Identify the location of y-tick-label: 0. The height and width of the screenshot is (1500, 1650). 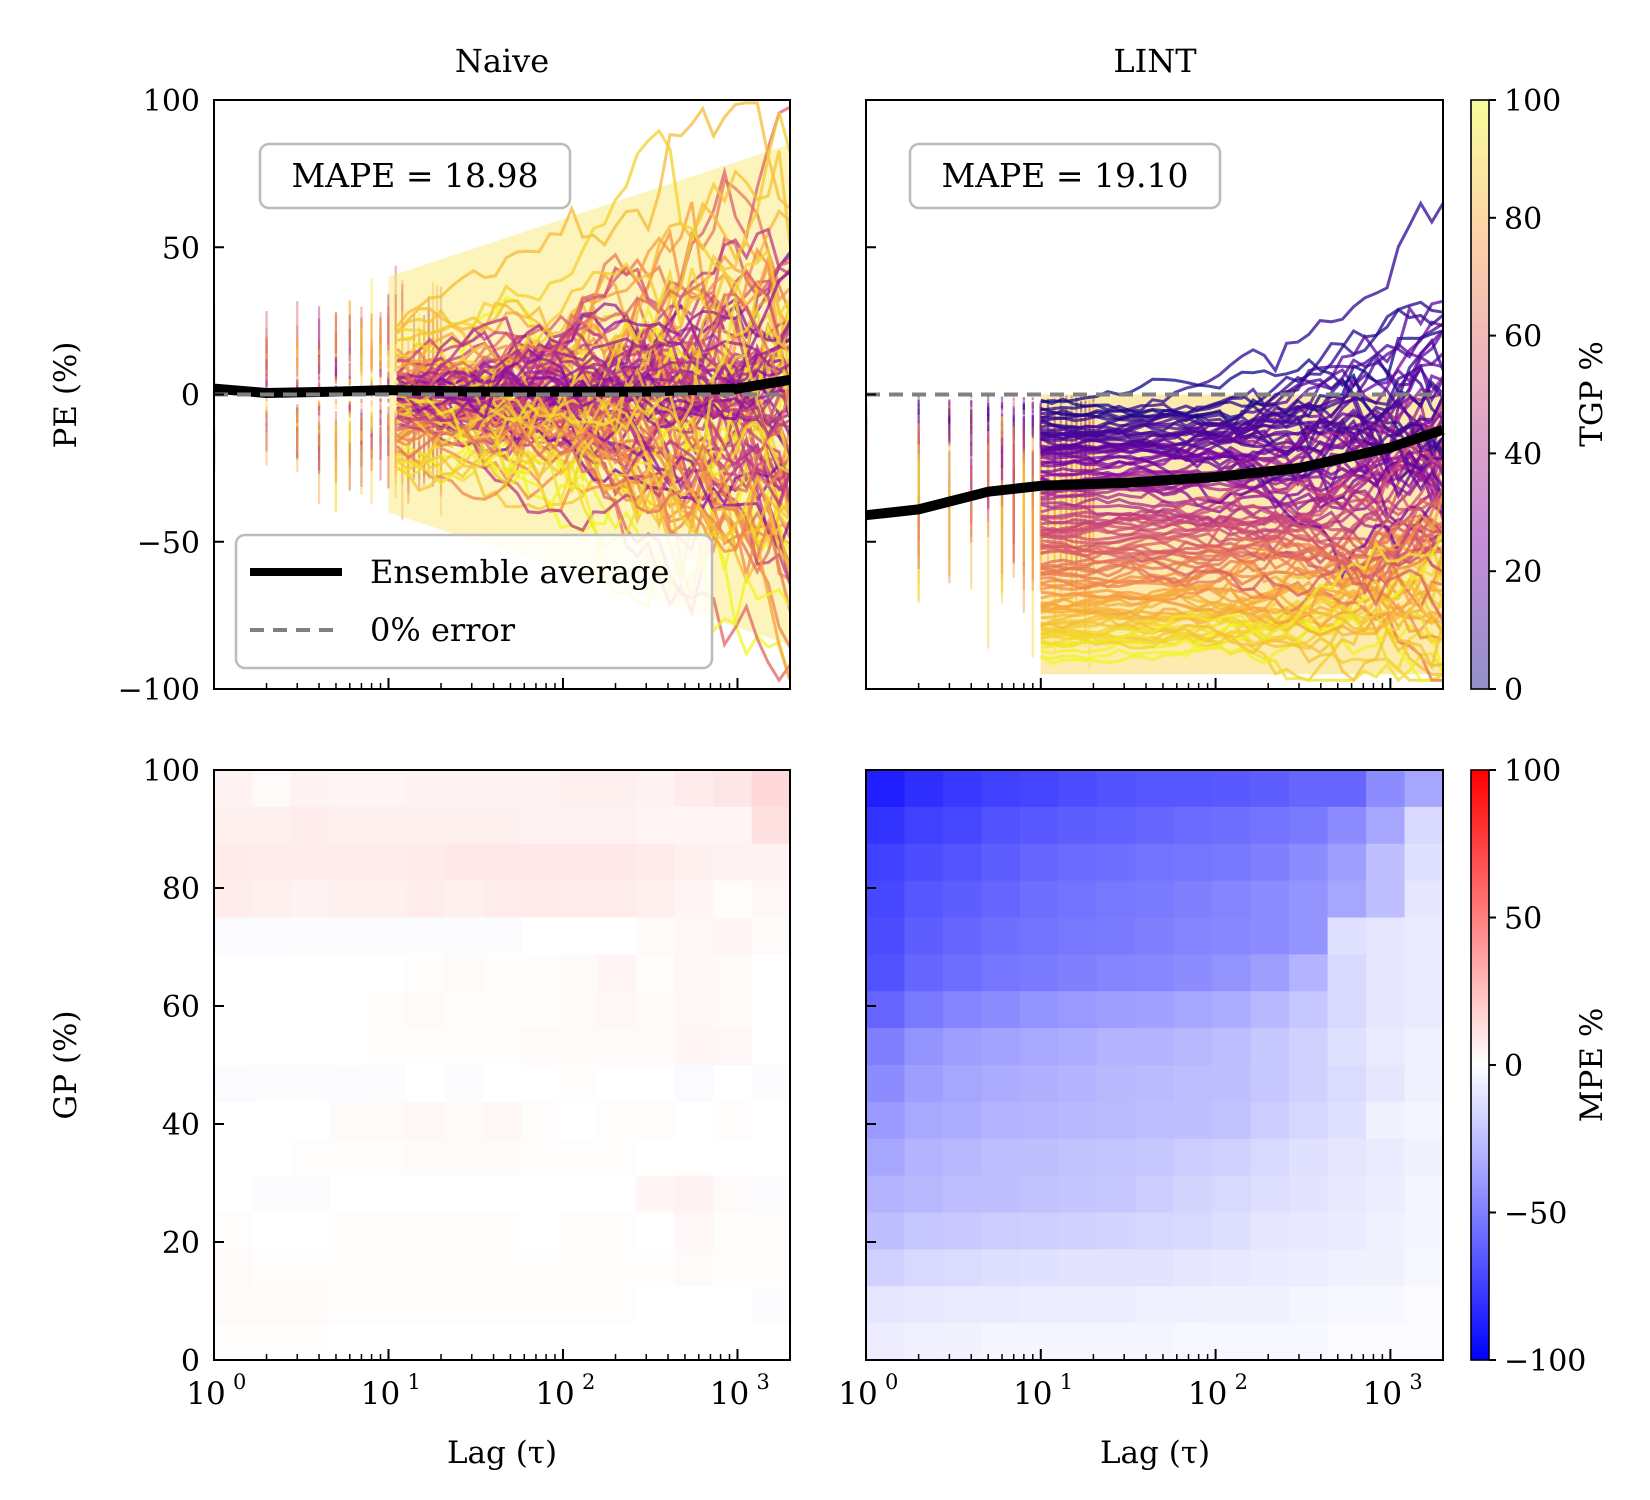
(190, 396).